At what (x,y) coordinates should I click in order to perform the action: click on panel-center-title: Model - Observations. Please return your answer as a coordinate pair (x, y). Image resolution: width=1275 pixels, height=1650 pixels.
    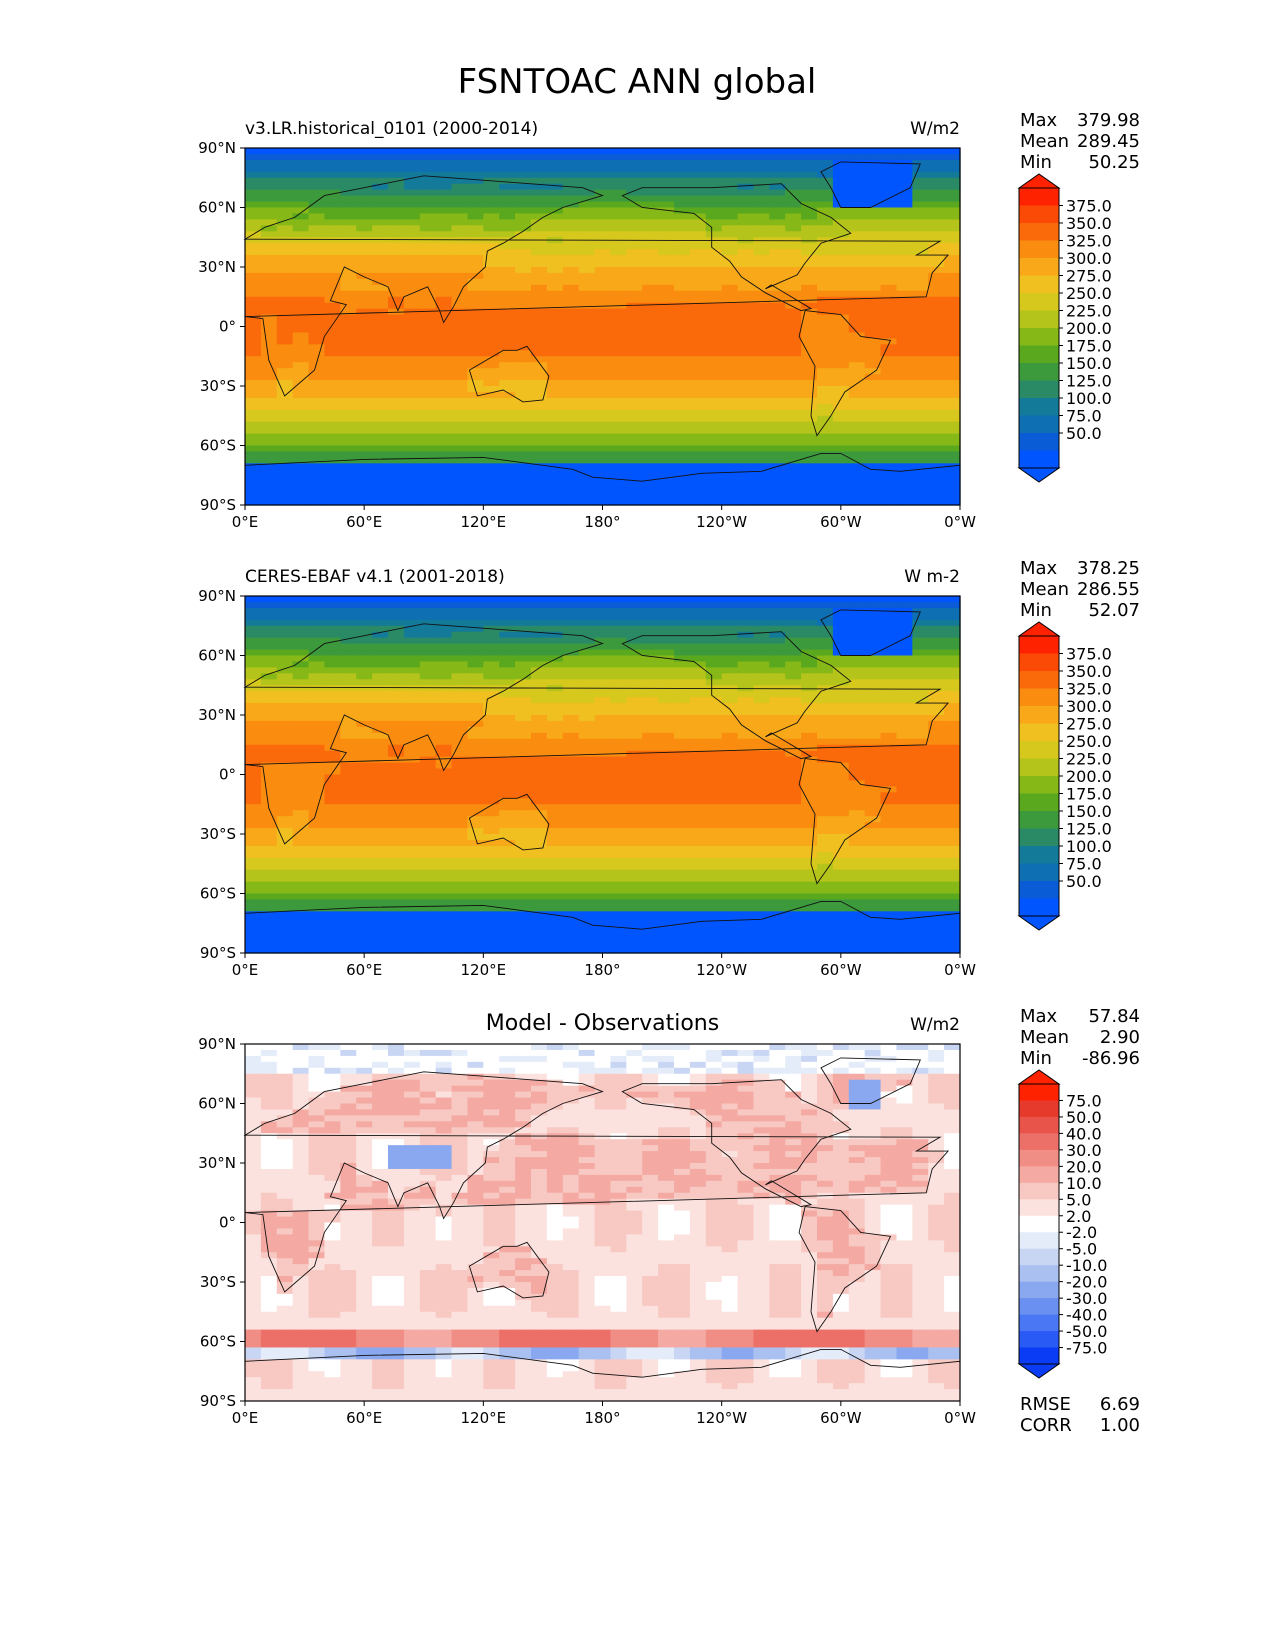
    Looking at the image, I should click on (602, 1023).